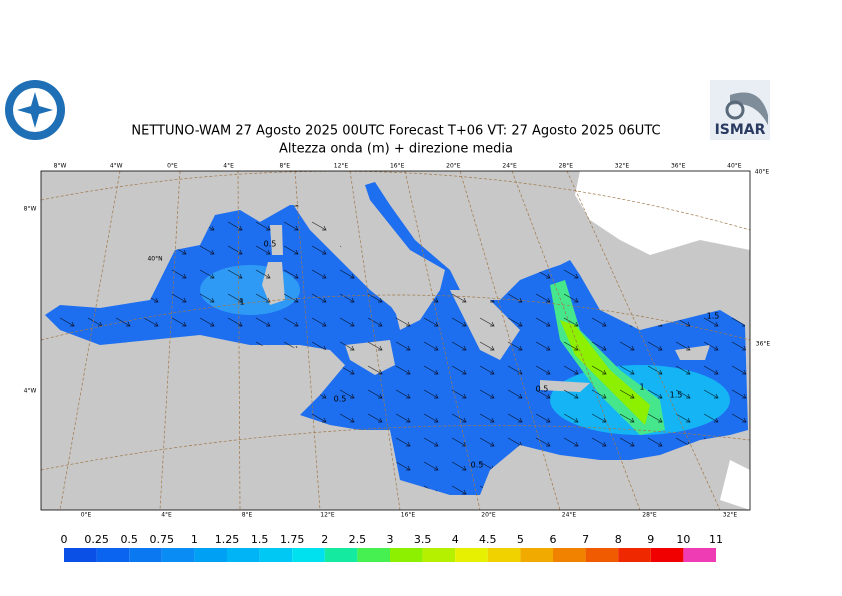 This screenshot has height=596, width=842. What do you see at coordinates (358, 539) in the screenshot?
I see `colorbar-label: 2.5` at bounding box center [358, 539].